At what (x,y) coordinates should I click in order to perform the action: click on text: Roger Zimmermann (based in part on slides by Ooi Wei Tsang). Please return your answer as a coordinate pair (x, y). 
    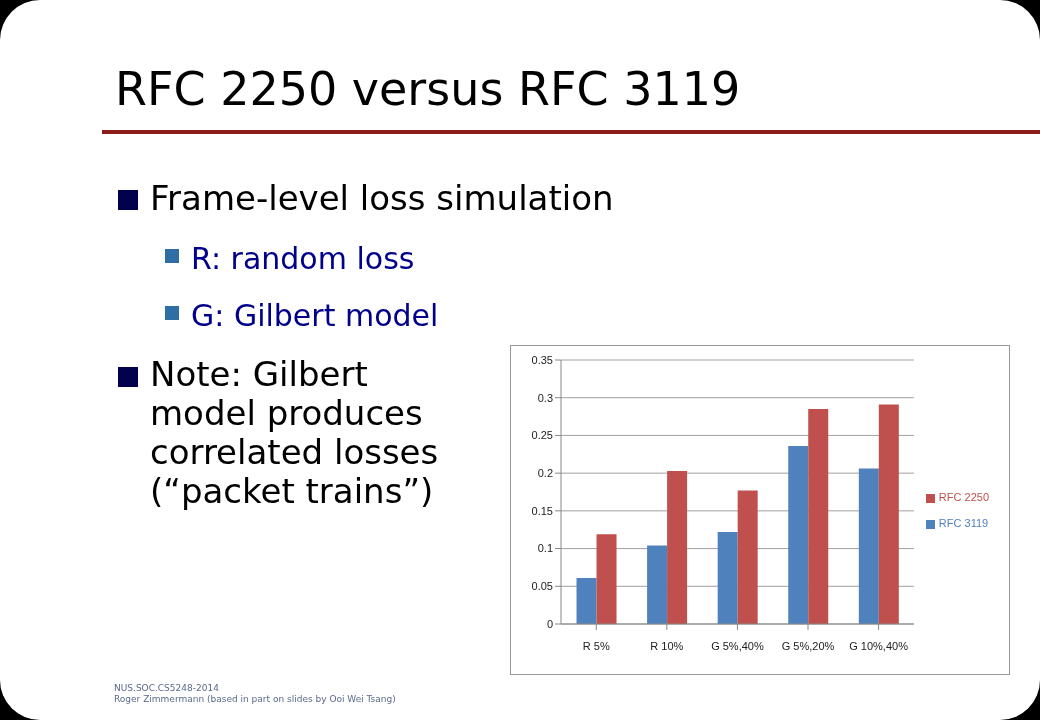
    Looking at the image, I should click on (255, 699).